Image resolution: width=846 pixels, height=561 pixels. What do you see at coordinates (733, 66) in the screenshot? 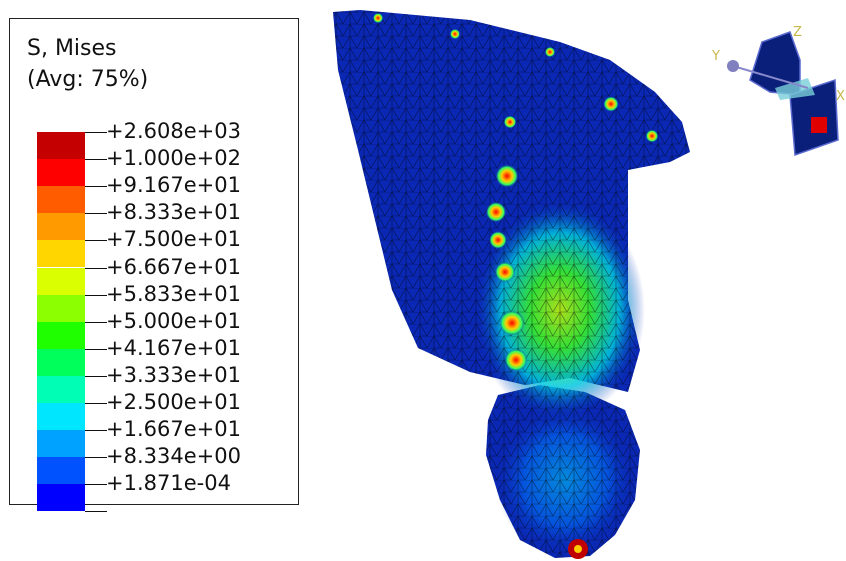
I see `triad-y-tip` at bounding box center [733, 66].